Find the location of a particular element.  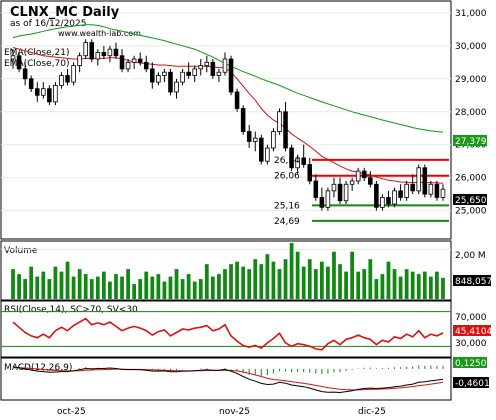

svg-text: 45,4104 is located at coordinates (473, 332).